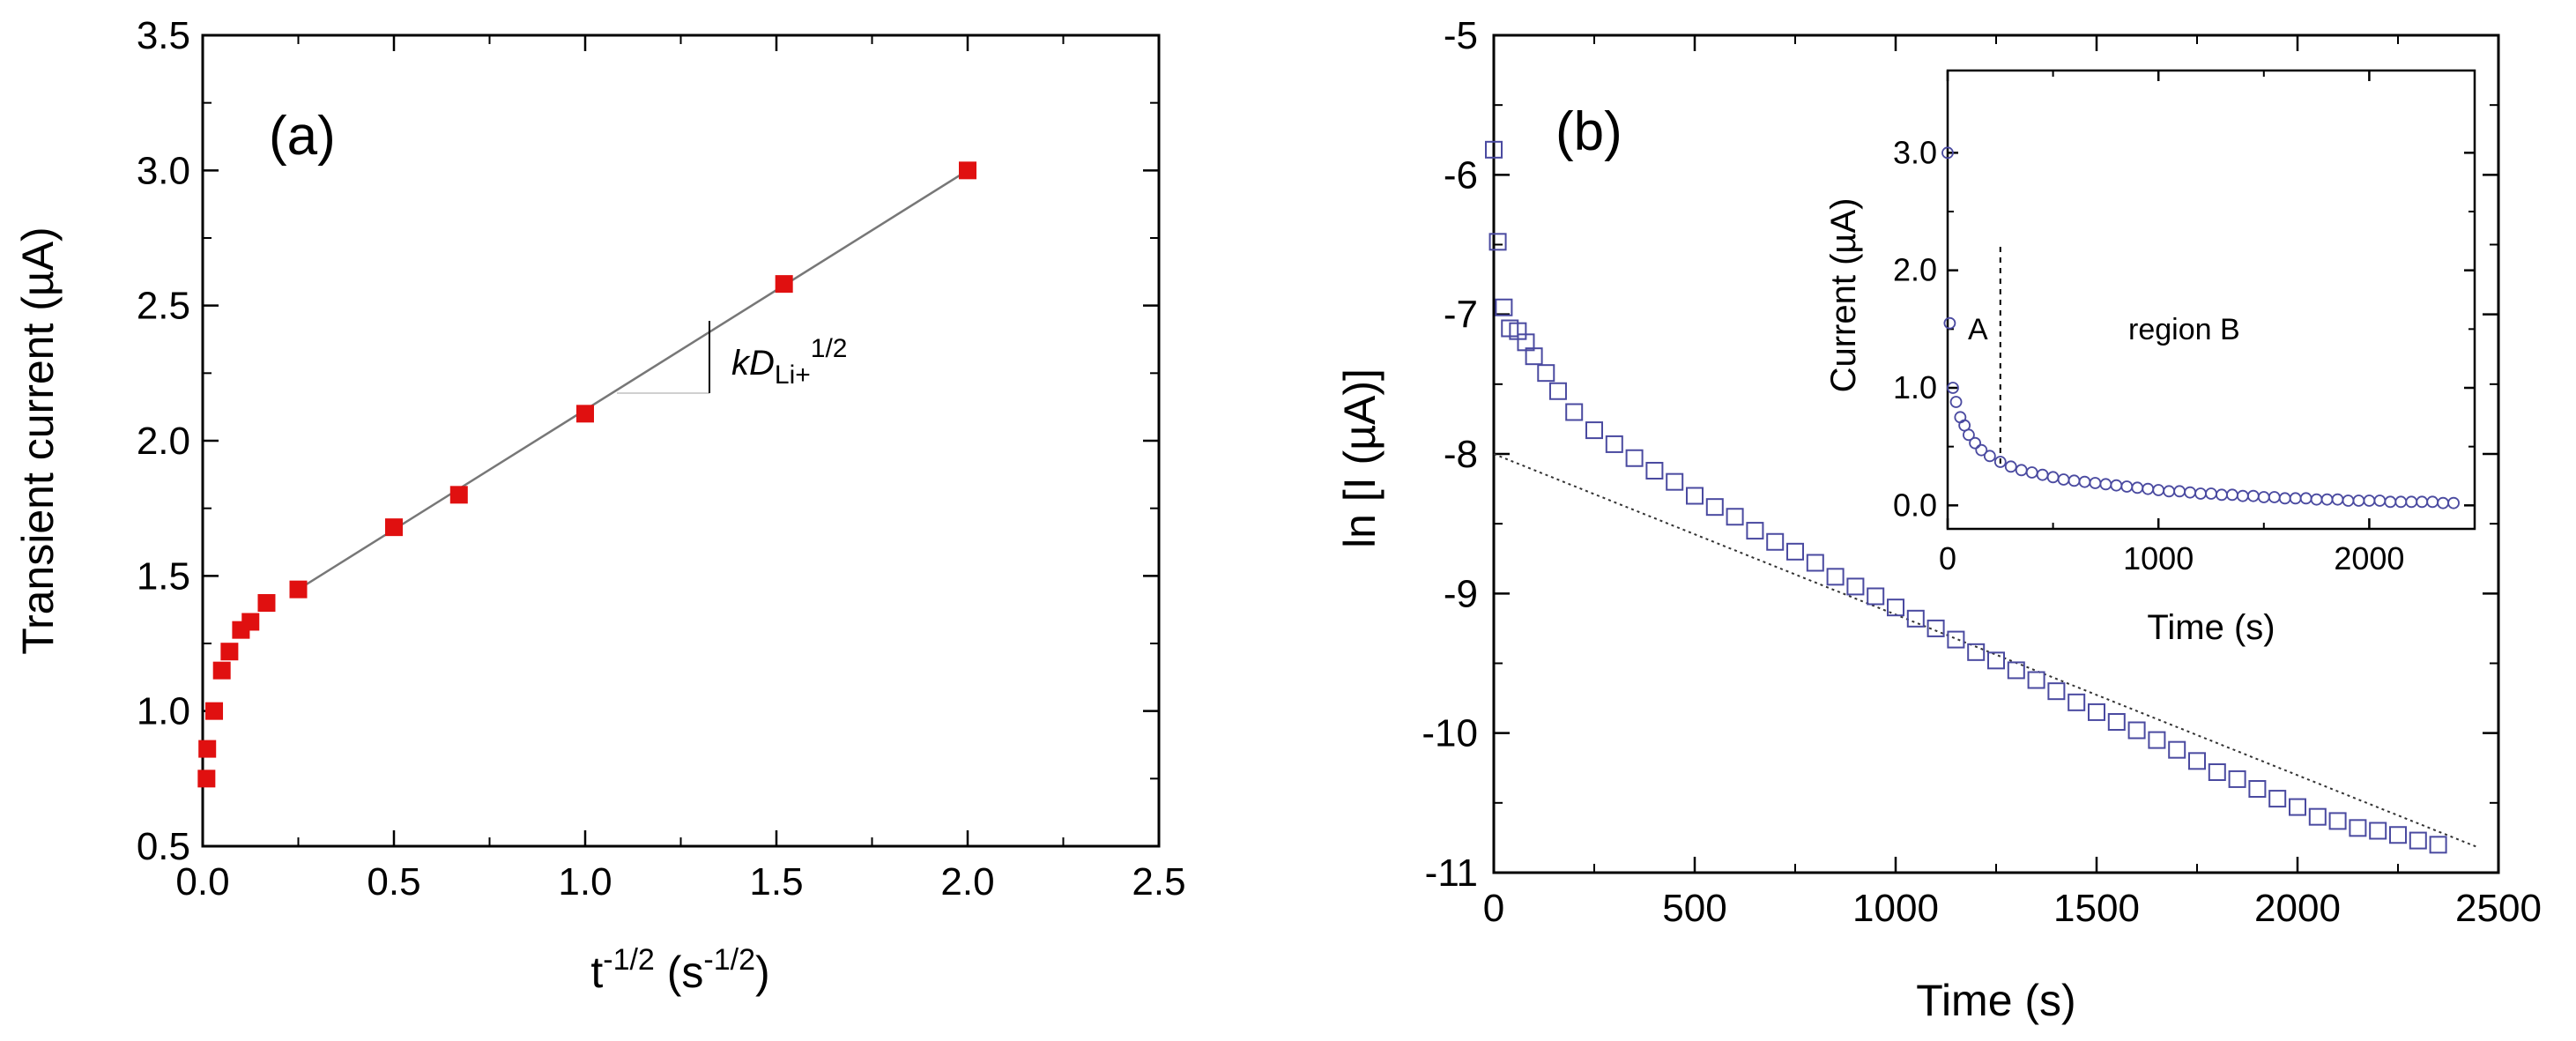 This screenshot has height=1041, width=2576. Describe the element at coordinates (163, 576) in the screenshot. I see `a-y-tick-label: 1.5` at that location.